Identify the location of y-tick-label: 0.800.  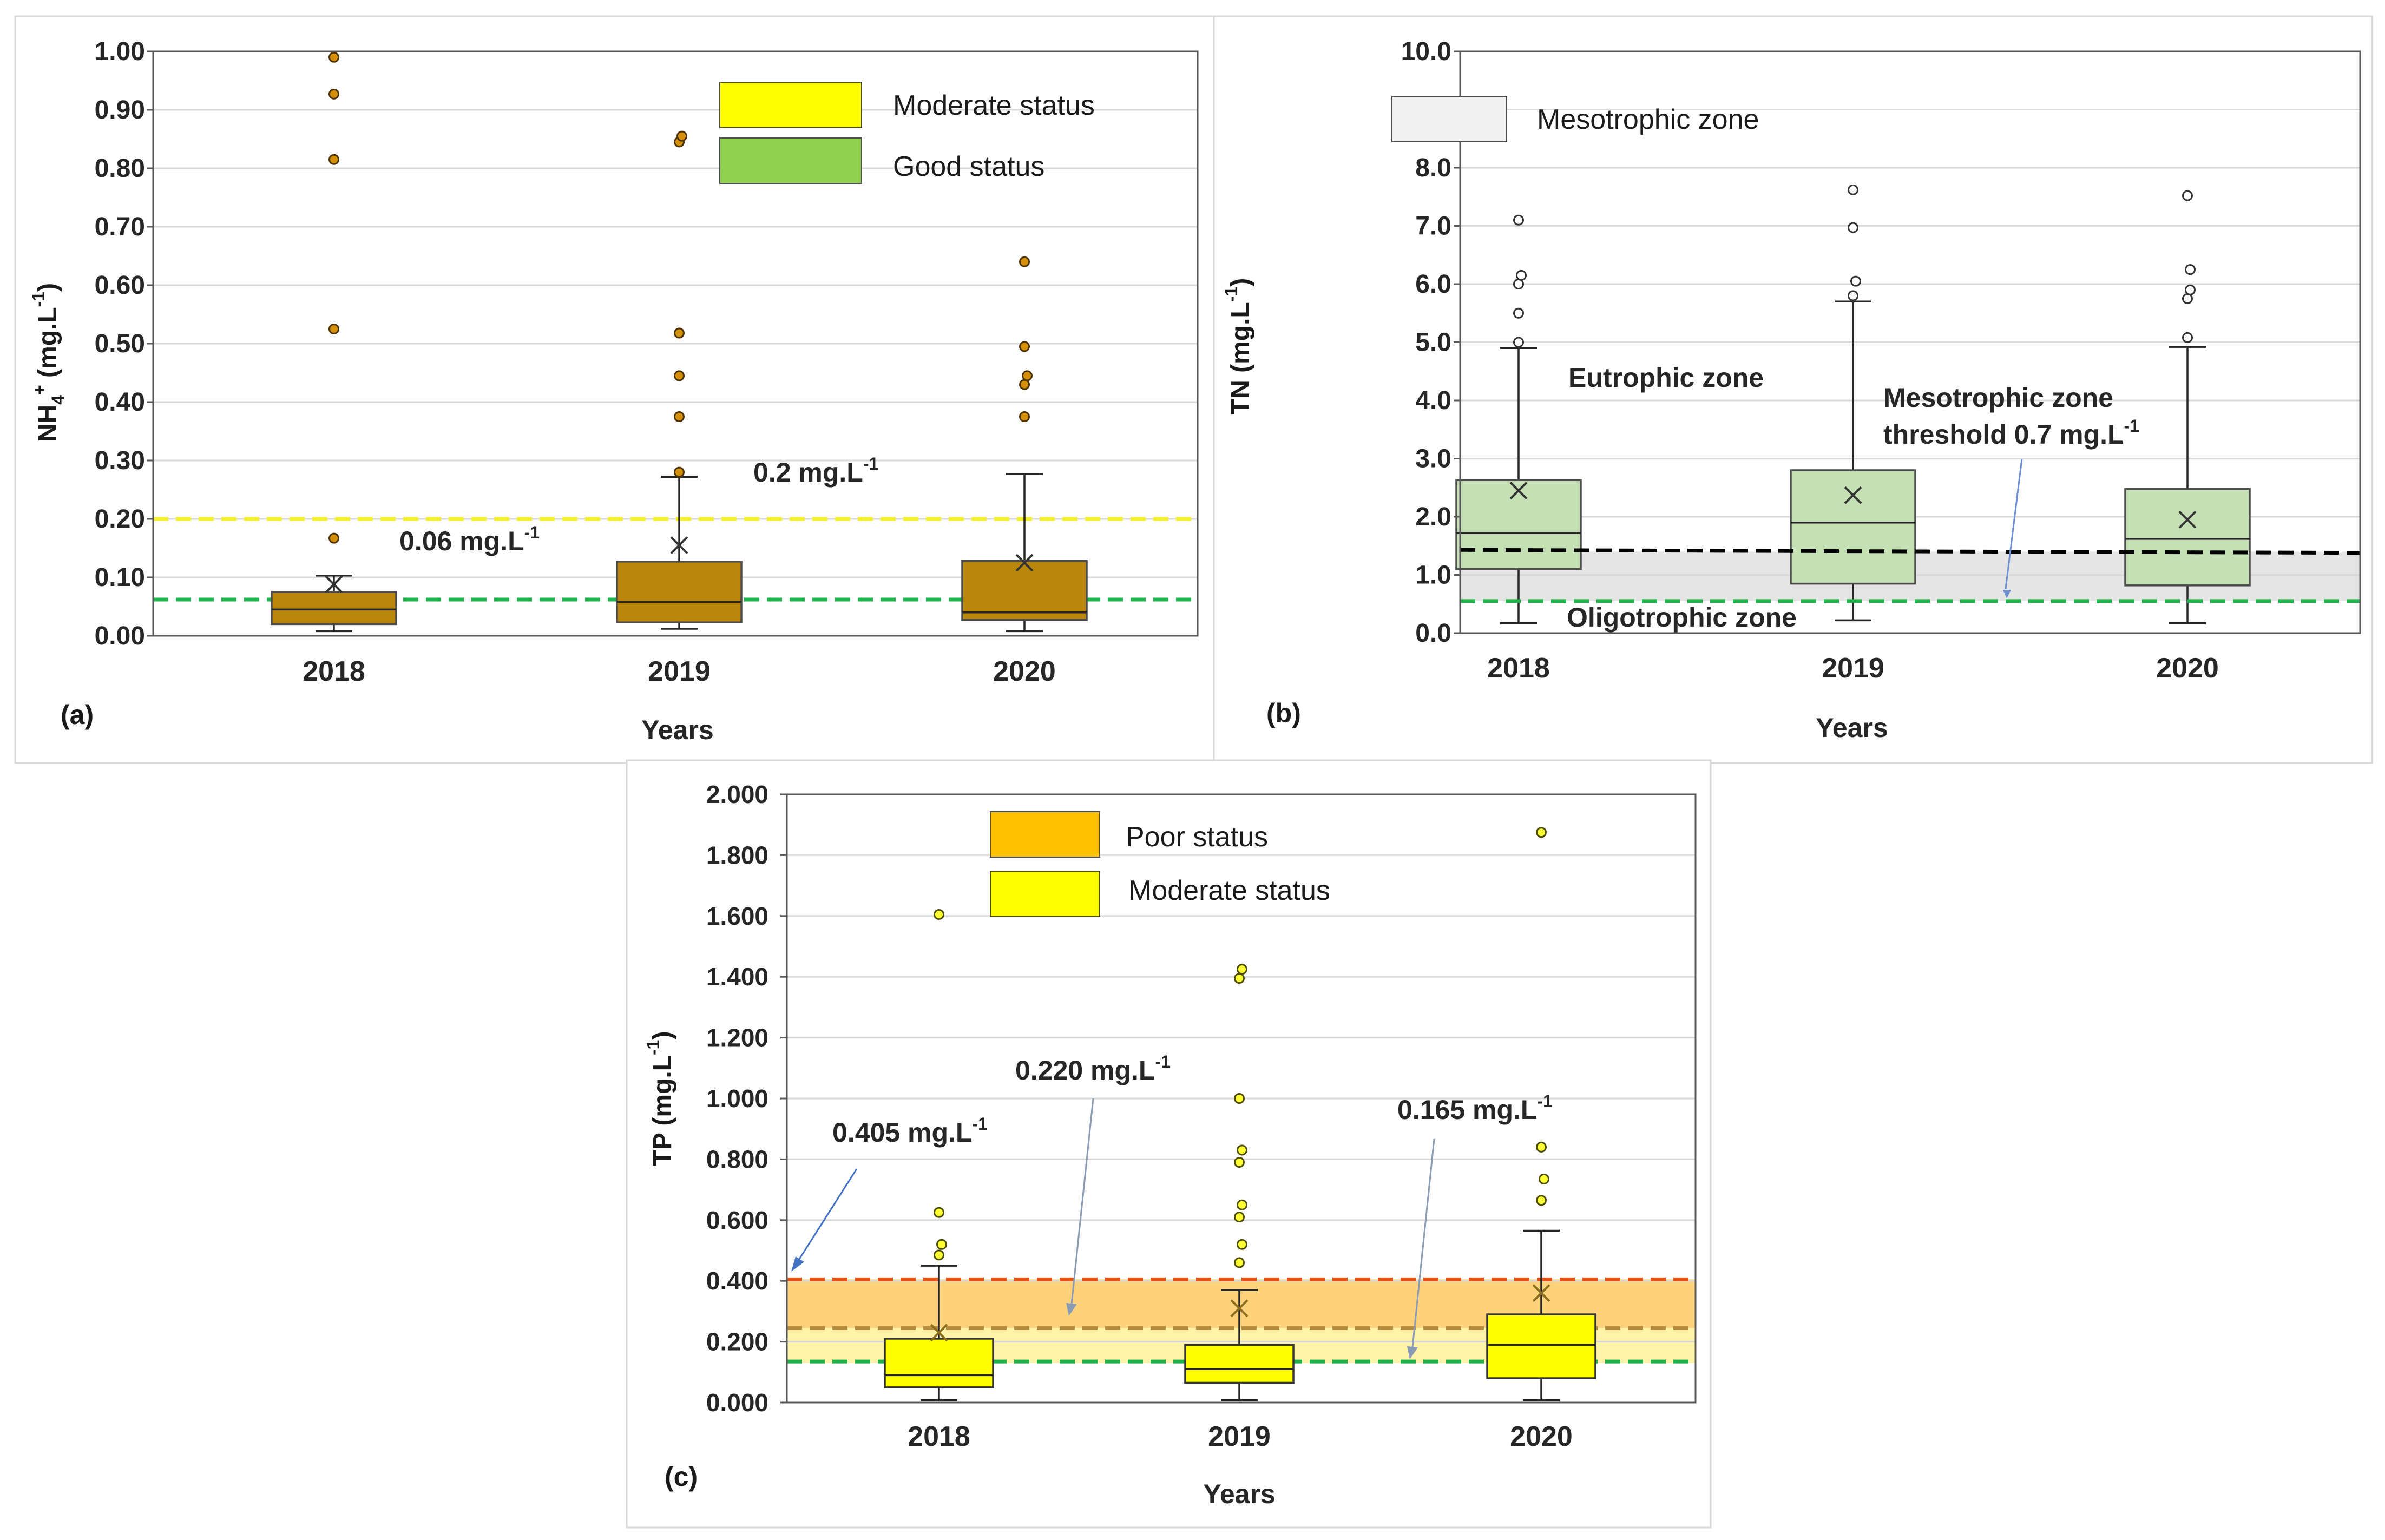
(737, 1159).